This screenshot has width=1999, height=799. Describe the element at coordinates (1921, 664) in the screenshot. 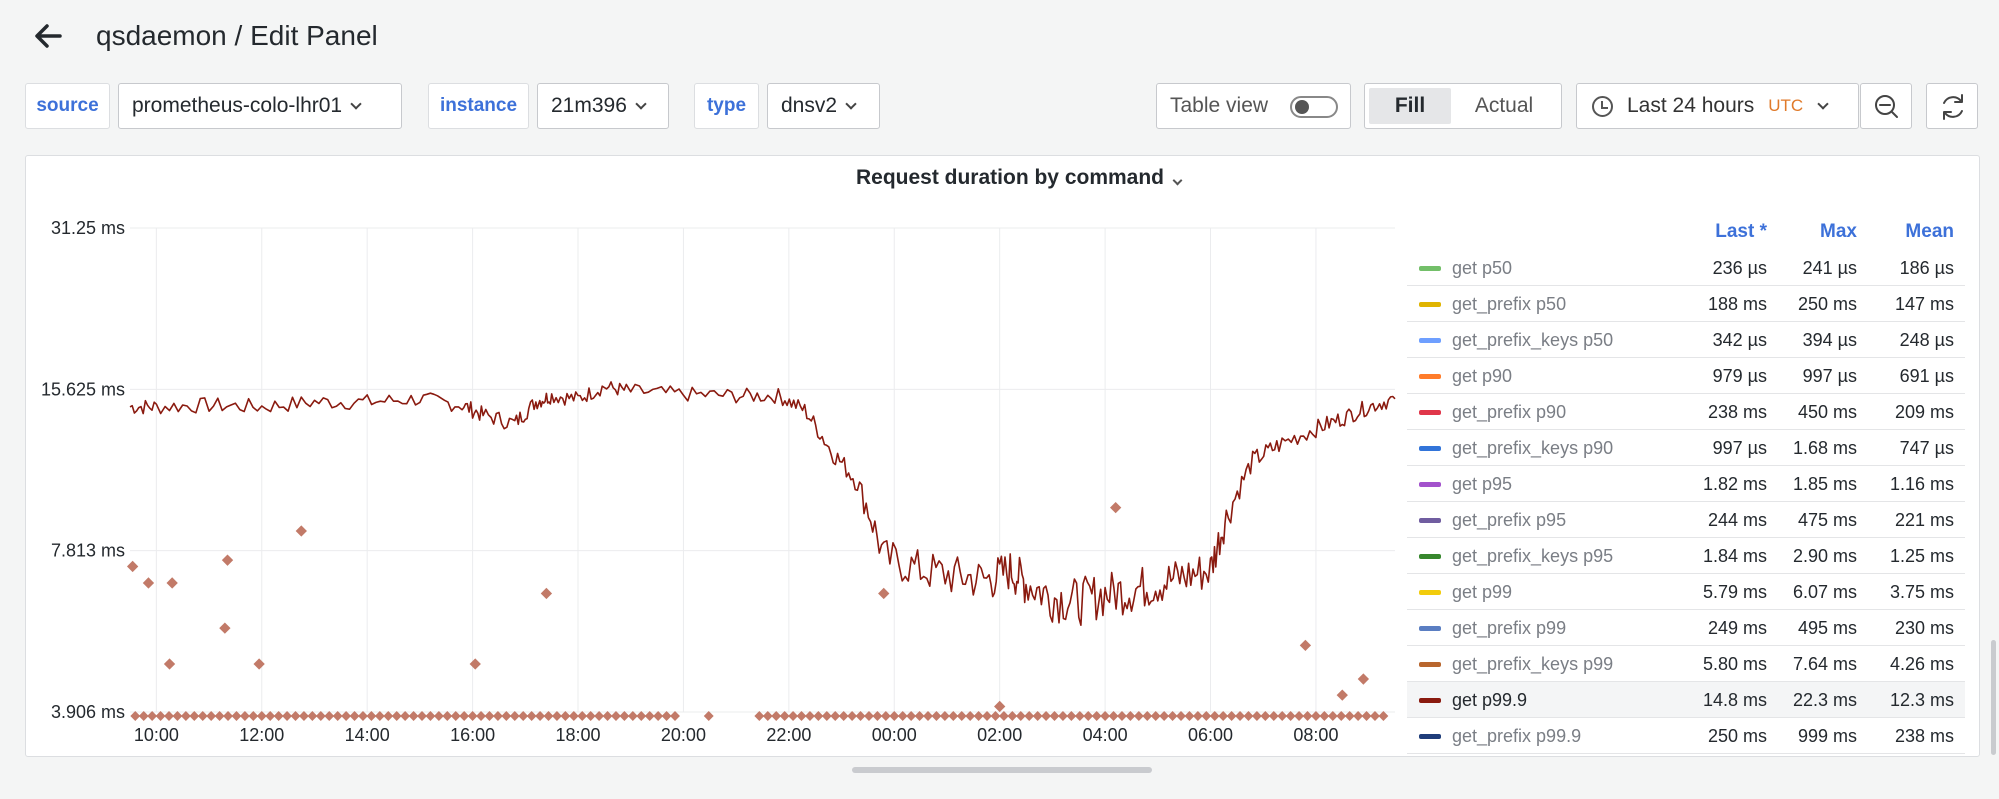

I see `legend-mean-value: 4.26 ms` at that location.